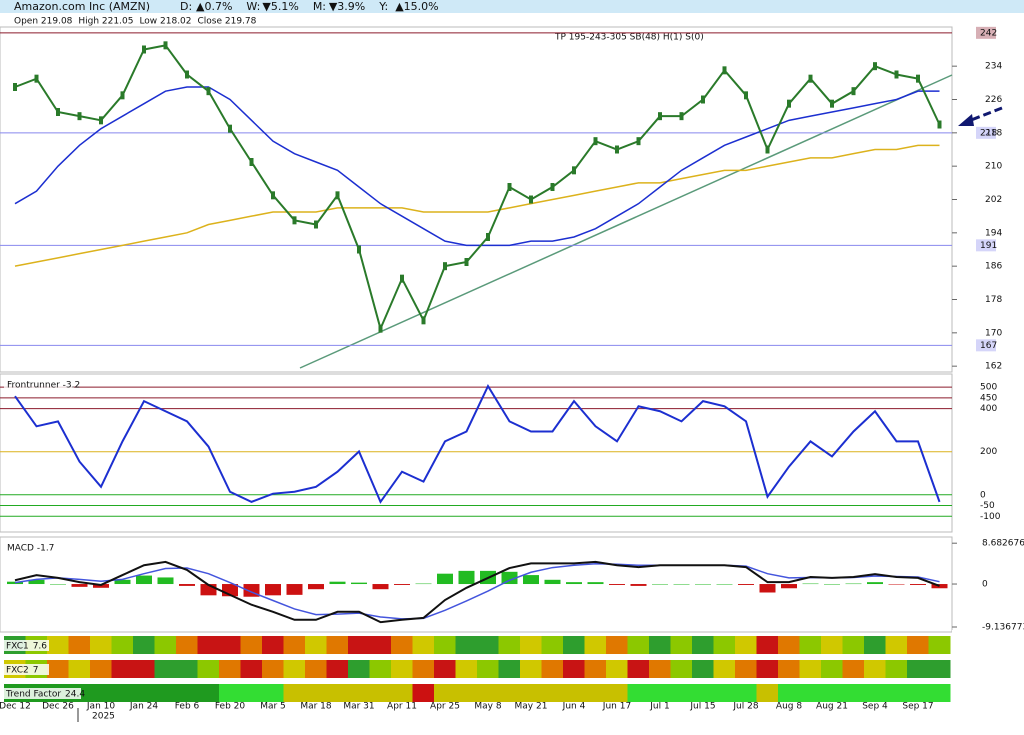 The height and width of the screenshot is (735, 1024). What do you see at coordinates (789, 707) in the screenshot?
I see `x-tick-label: Aug 8` at bounding box center [789, 707].